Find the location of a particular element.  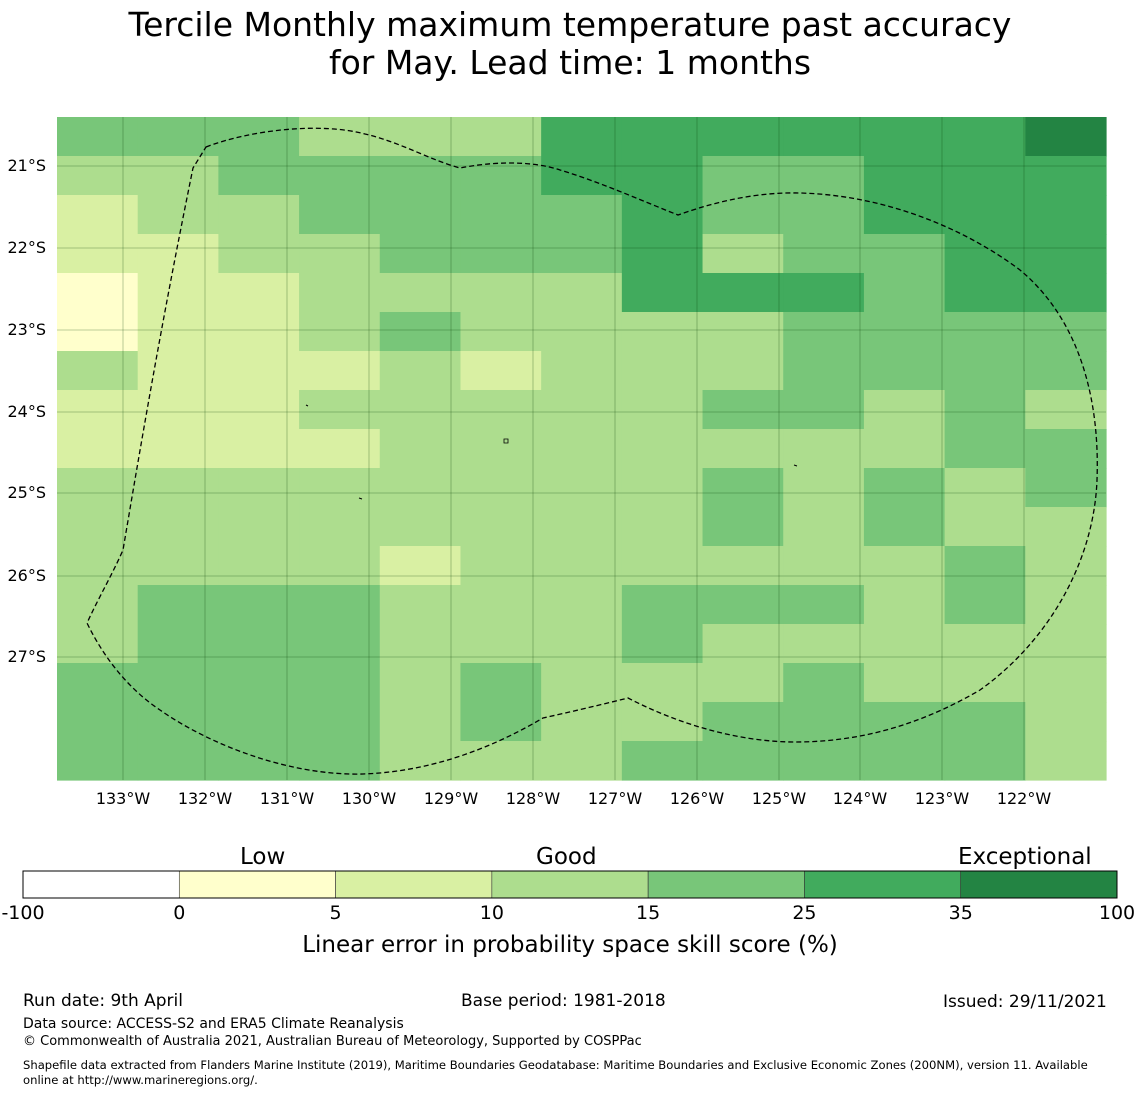

longitude-label: 130°W is located at coordinates (369, 798).